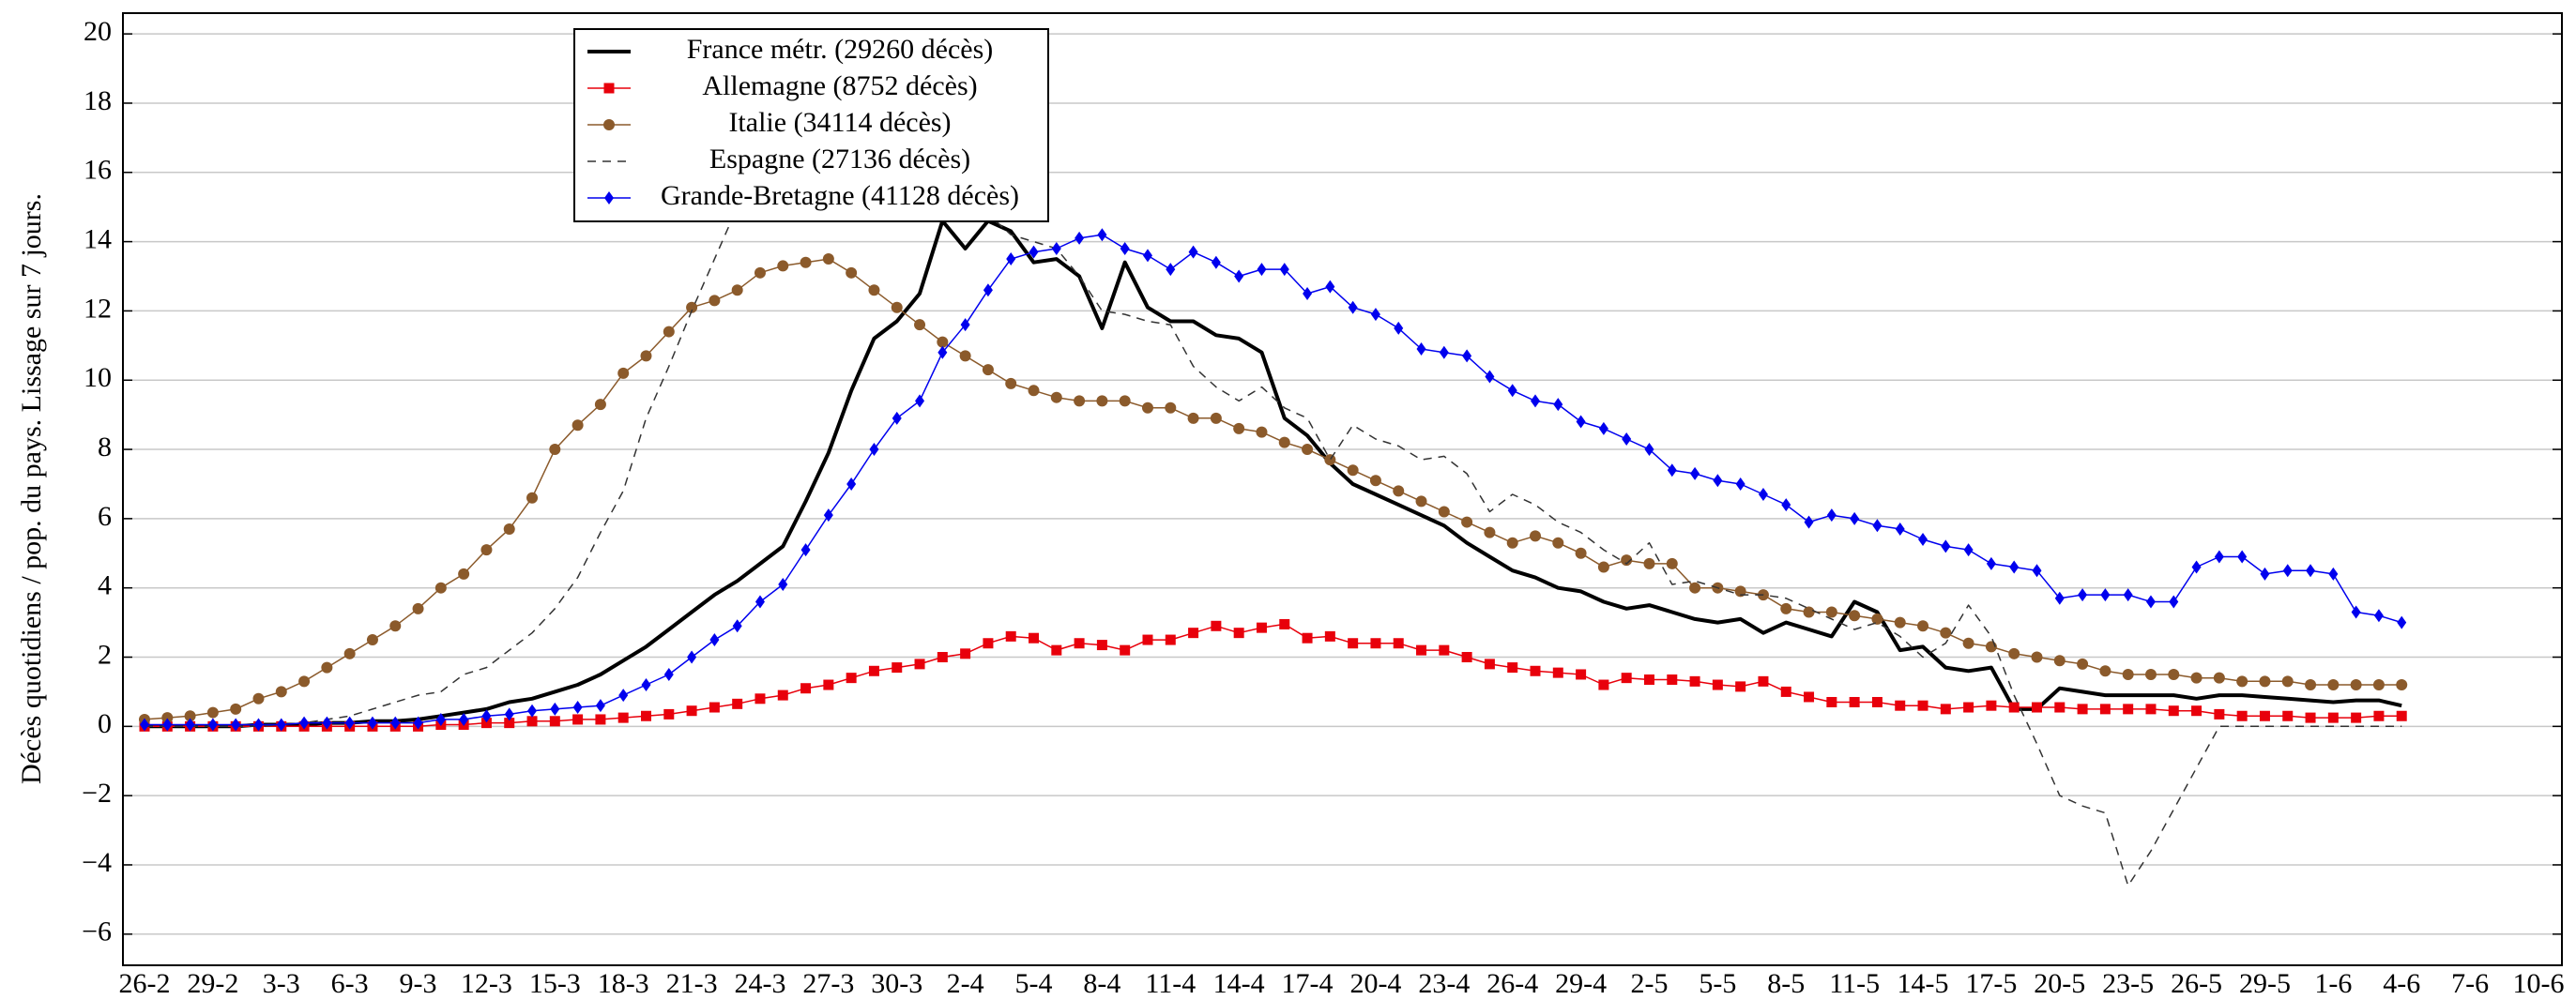 The image size is (2576, 1000). I want to click on y-tick-label: 2, so click(105, 654).